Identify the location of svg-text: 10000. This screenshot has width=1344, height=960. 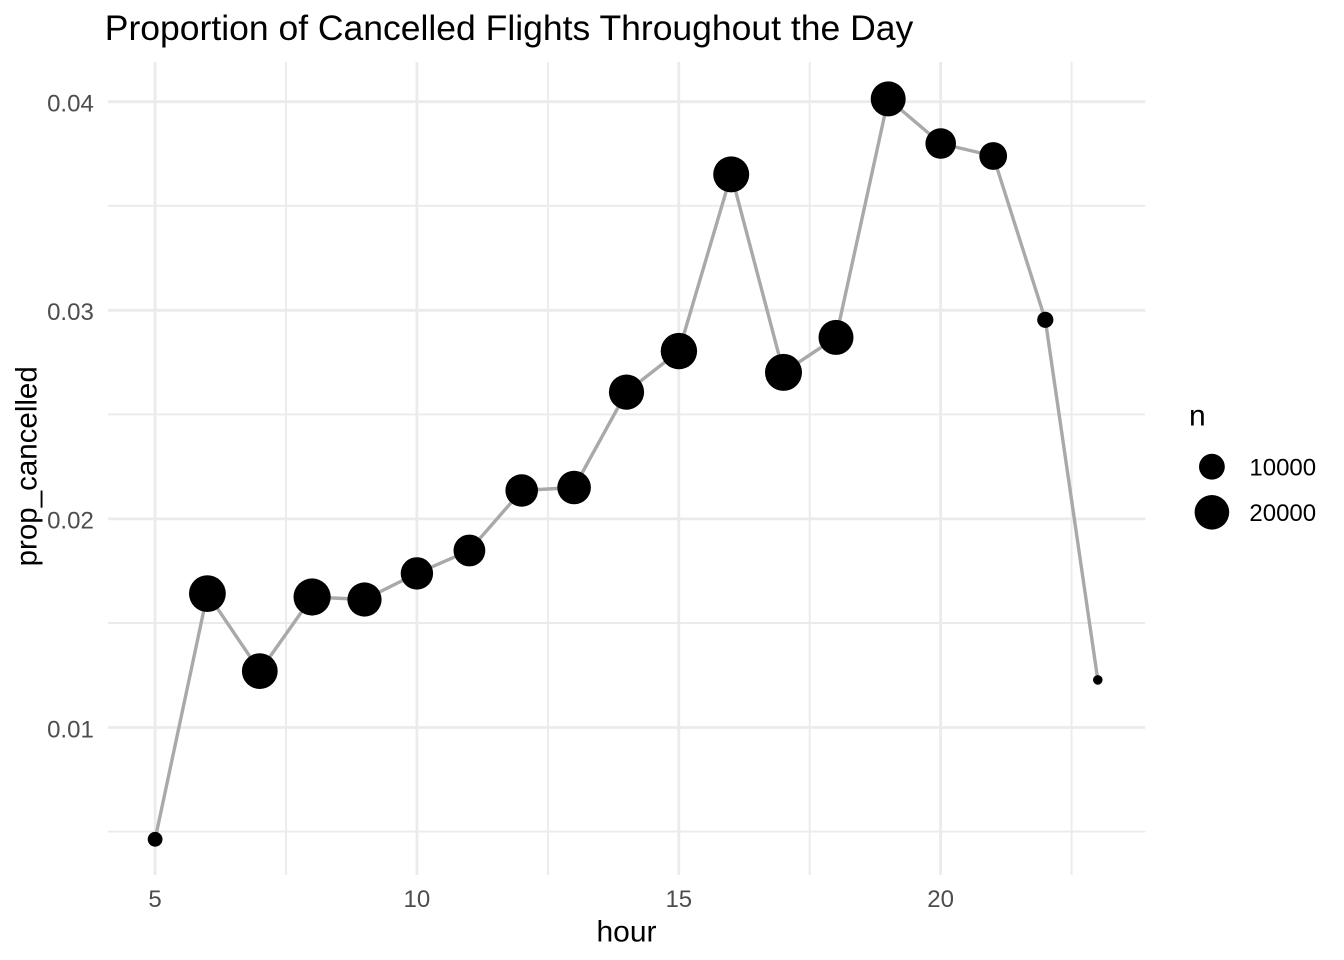
(1282, 468).